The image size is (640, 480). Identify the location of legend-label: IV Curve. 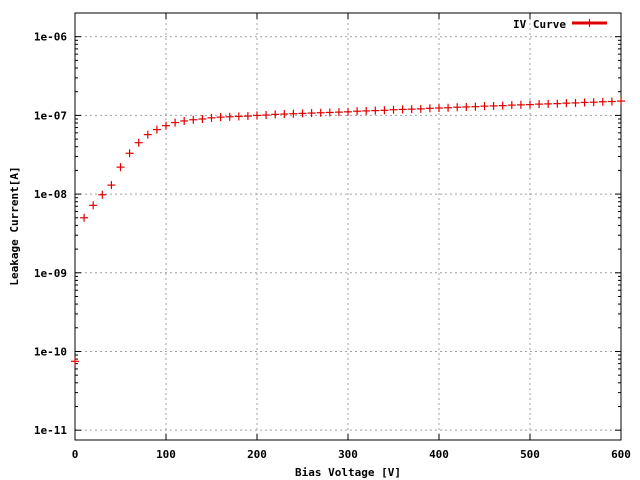
(539, 24).